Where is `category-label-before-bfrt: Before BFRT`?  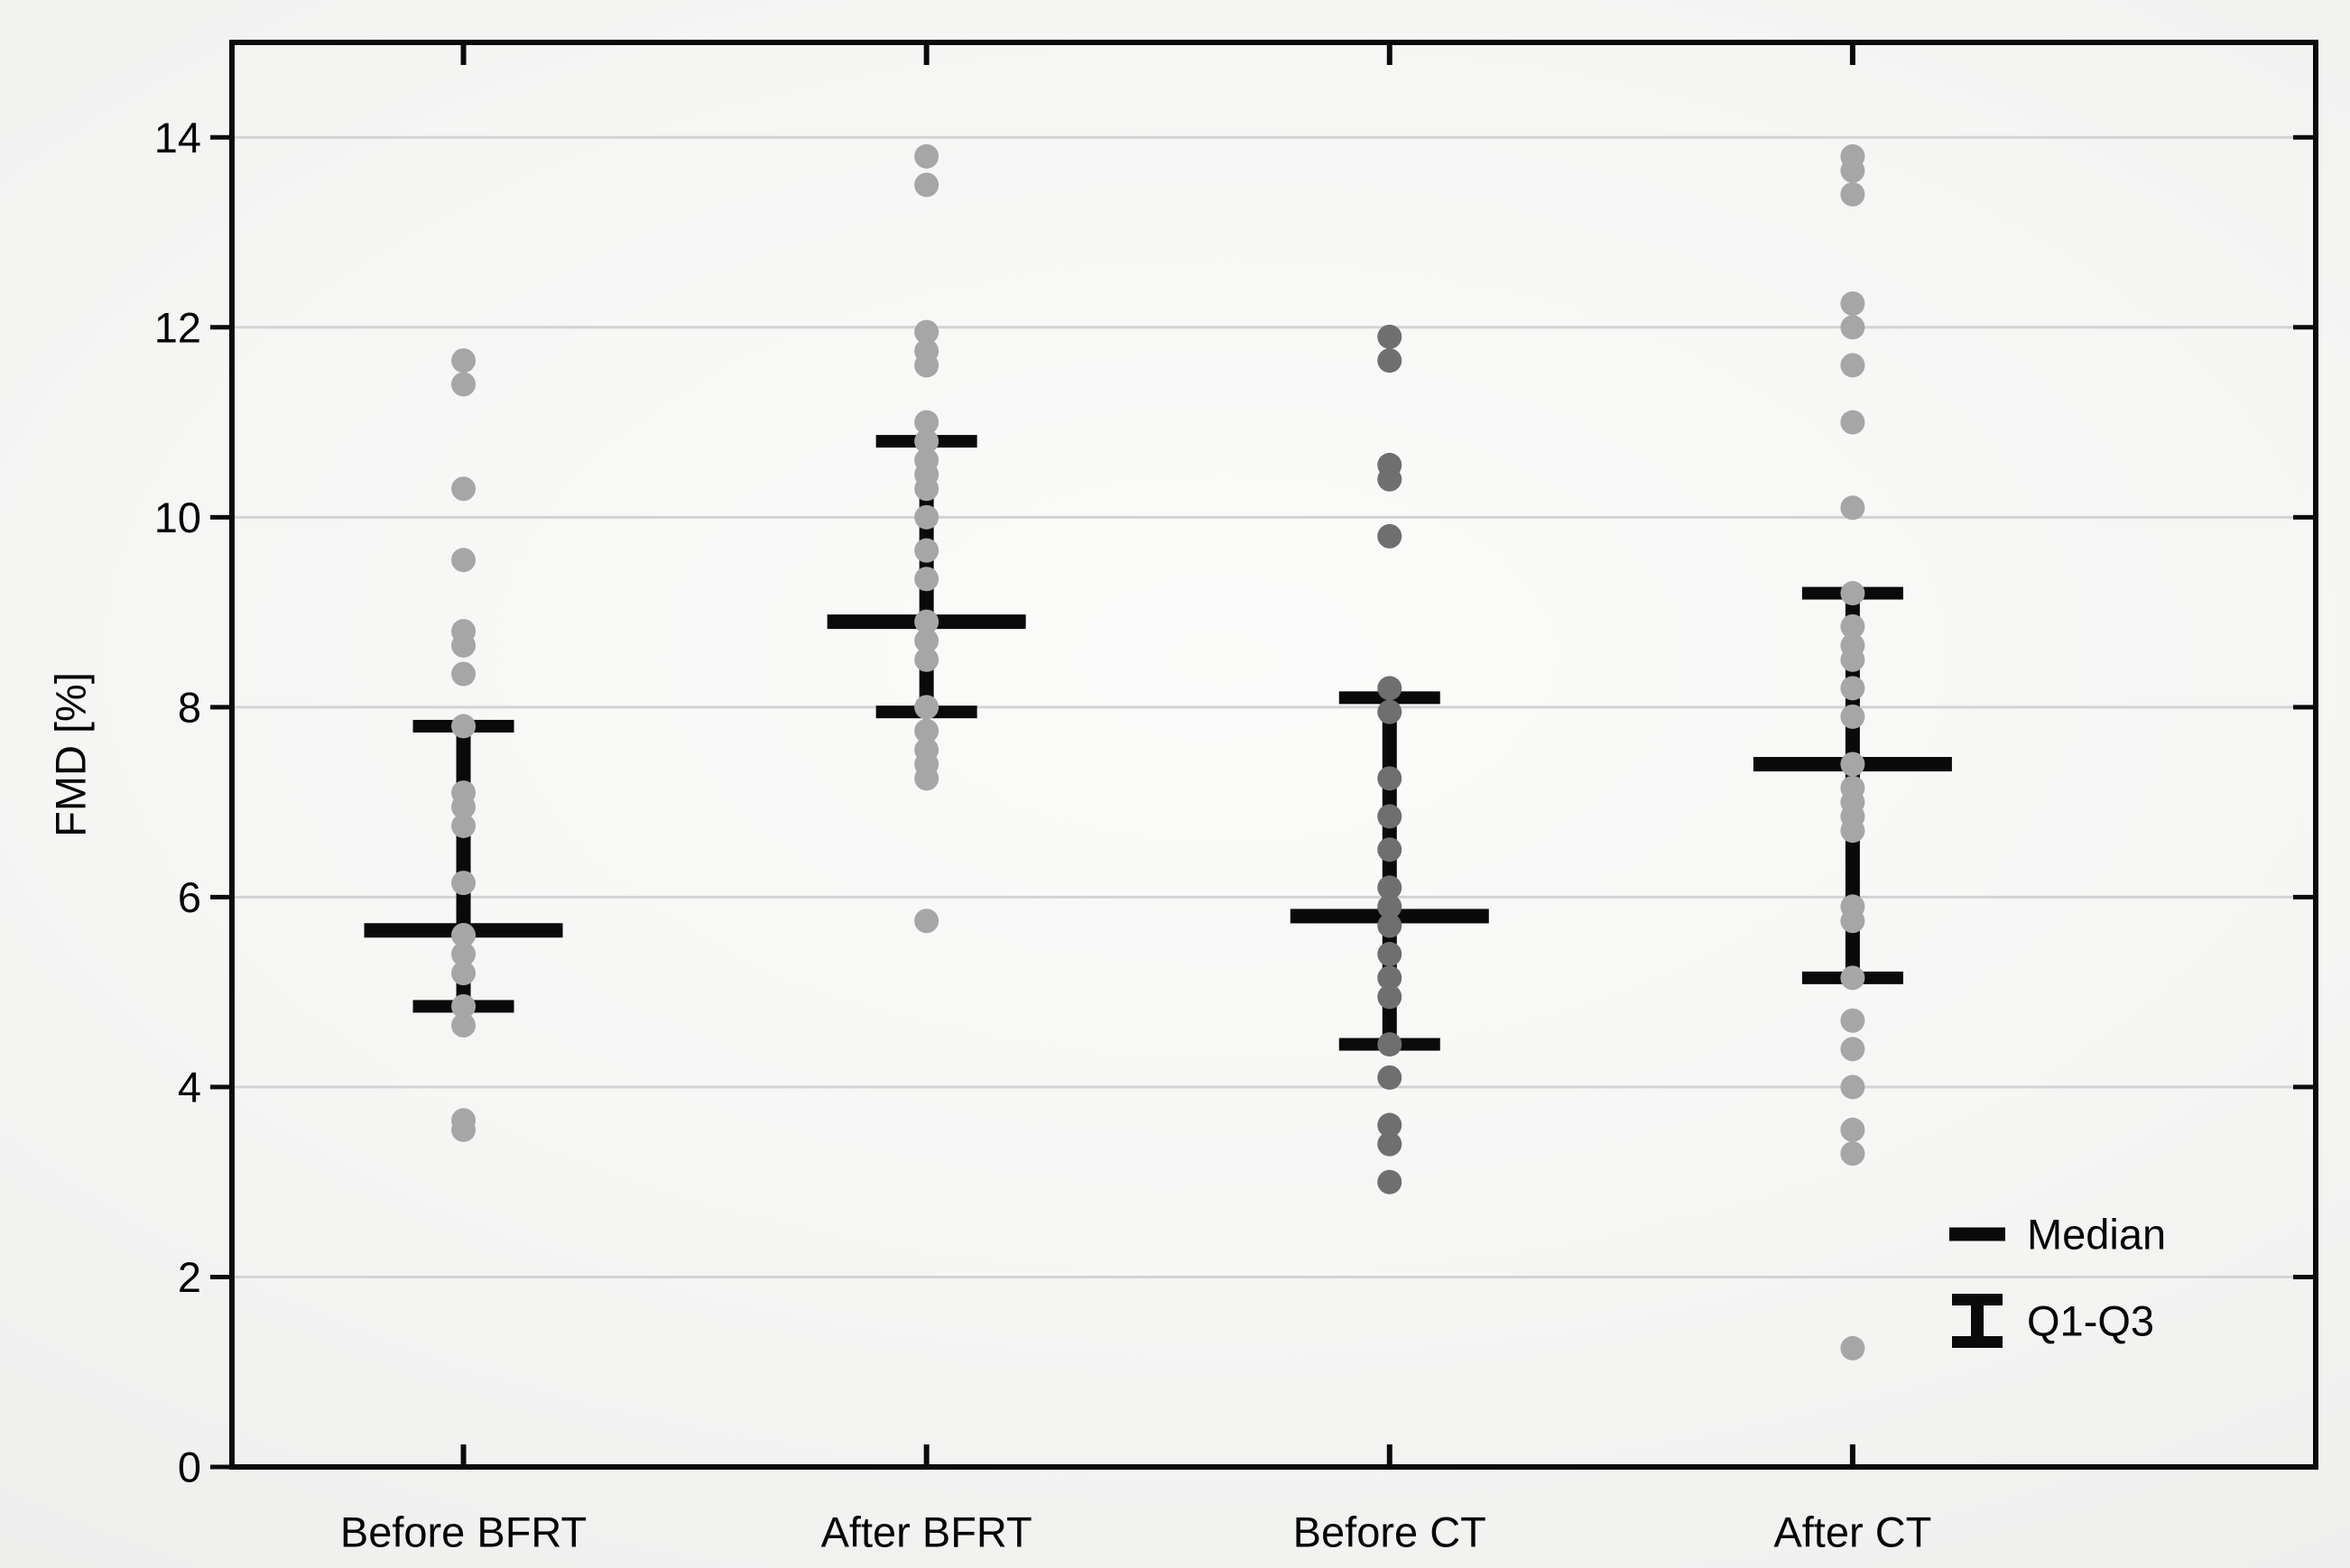
category-label-before-bfrt: Before BFRT is located at coordinates (463, 1532).